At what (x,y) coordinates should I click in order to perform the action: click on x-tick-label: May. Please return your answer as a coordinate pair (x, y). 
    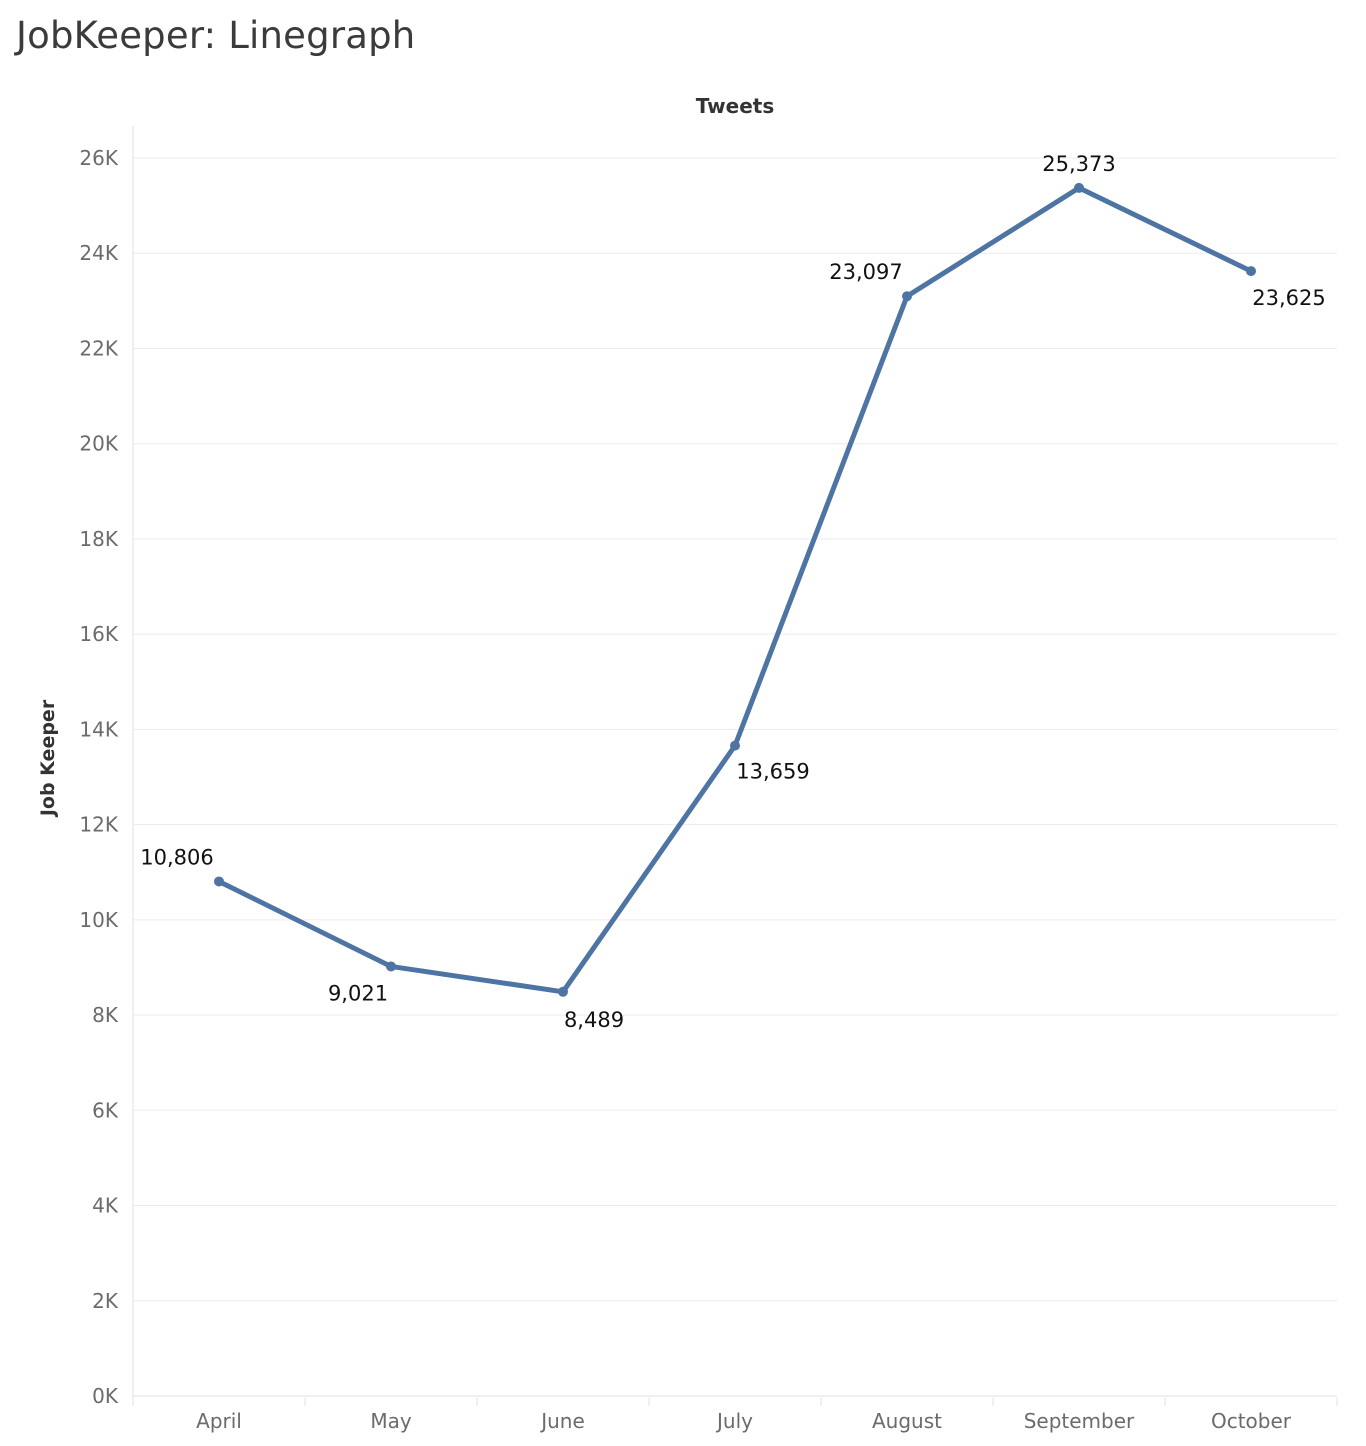
    Looking at the image, I should click on (391, 1421).